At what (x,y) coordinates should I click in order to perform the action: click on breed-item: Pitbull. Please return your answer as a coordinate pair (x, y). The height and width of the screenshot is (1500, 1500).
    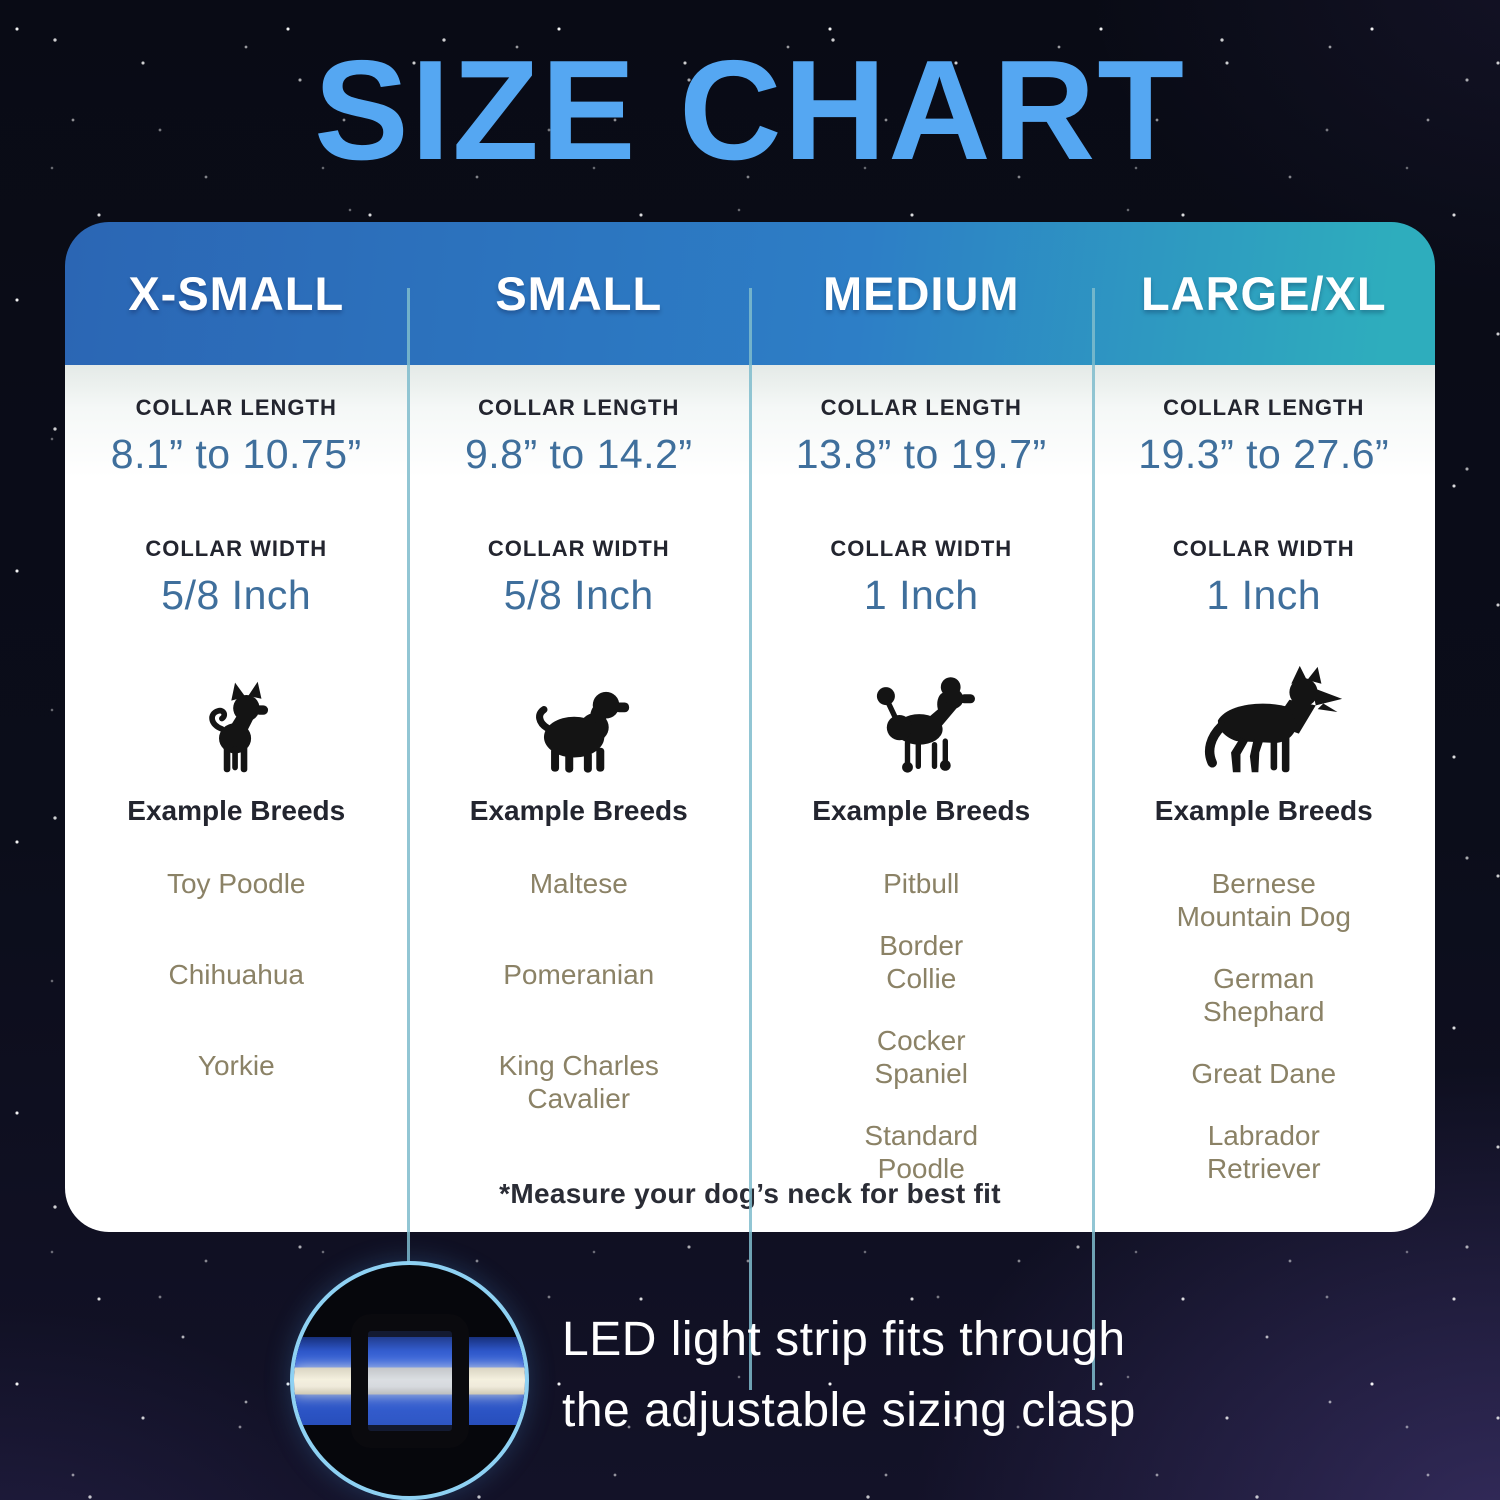
    Looking at the image, I should click on (921, 883).